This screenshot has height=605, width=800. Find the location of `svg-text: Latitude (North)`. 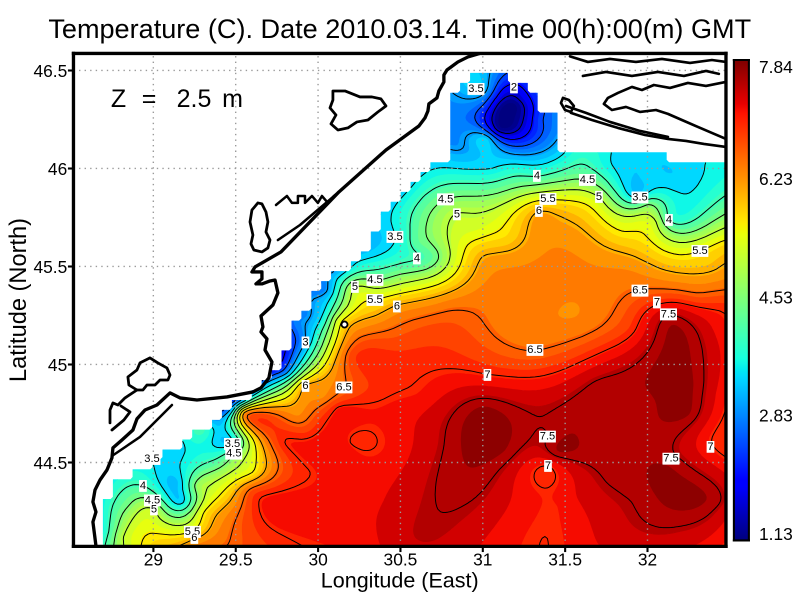

svg-text: Latitude (North) is located at coordinates (19, 300).